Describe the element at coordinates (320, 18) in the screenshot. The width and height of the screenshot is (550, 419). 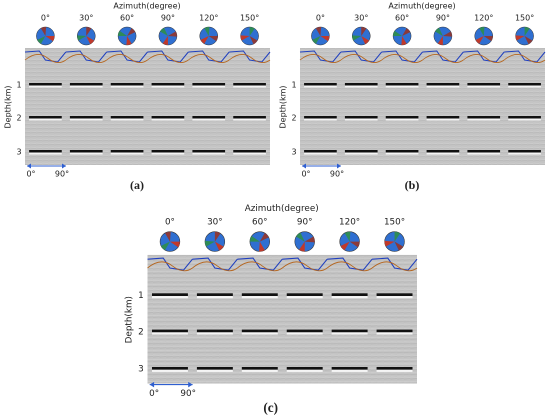
I see `azimuth-label: 0°` at that location.